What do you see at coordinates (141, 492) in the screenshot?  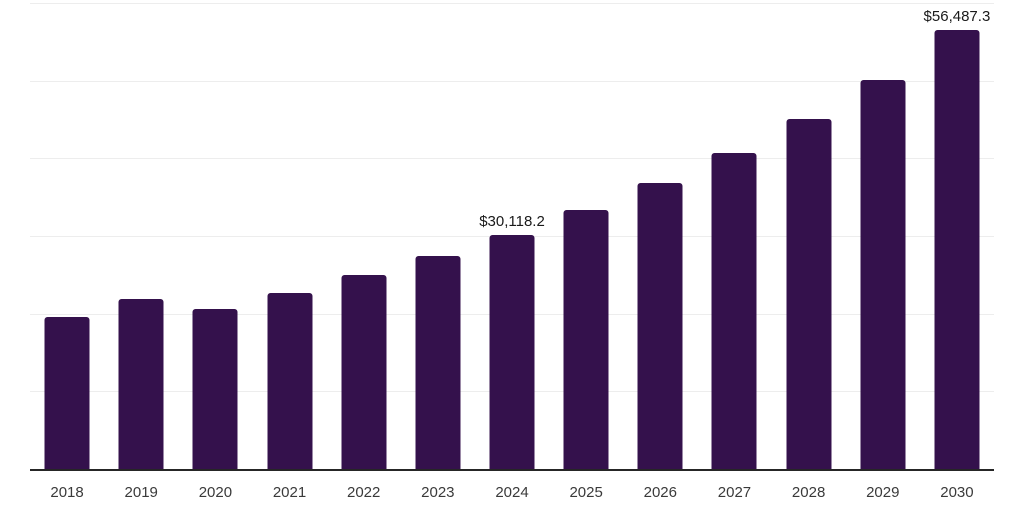 I see `x-tick-2019: 2019` at bounding box center [141, 492].